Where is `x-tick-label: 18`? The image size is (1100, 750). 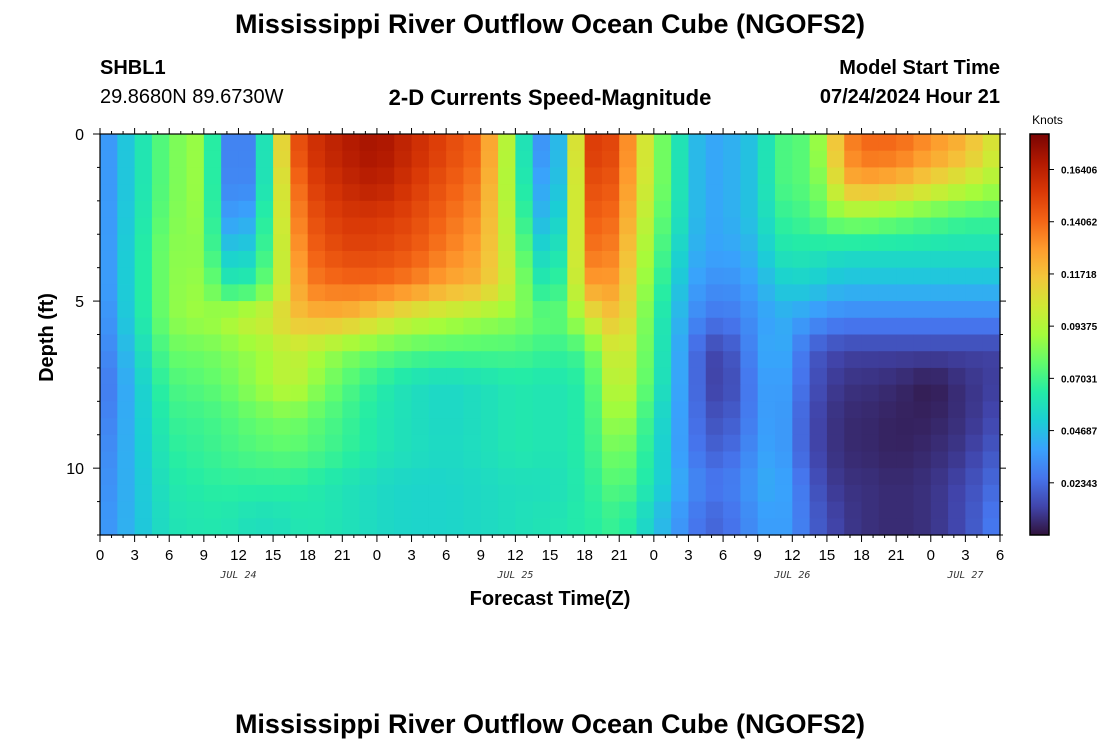
x-tick-label: 18 is located at coordinates (307, 555).